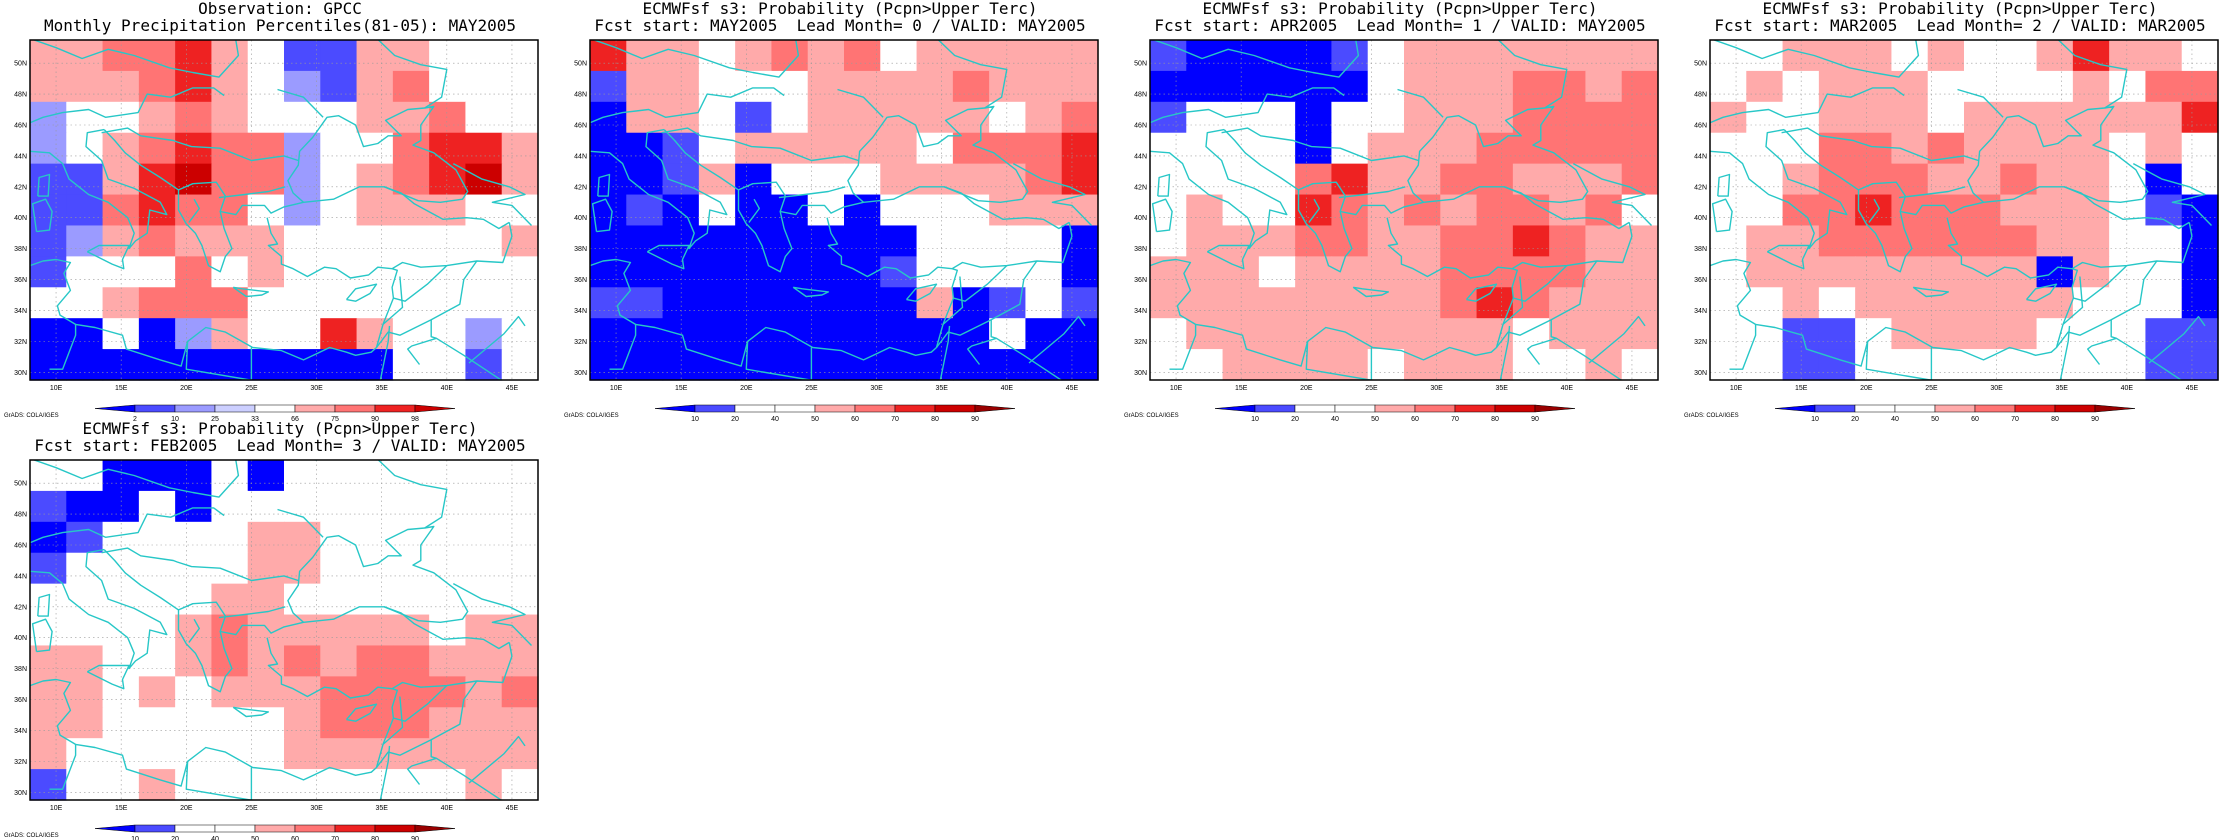 This screenshot has height=840, width=2240. Describe the element at coordinates (280, 9) in the screenshot. I see `panel-title-line1: Observation: GPCC` at that location.